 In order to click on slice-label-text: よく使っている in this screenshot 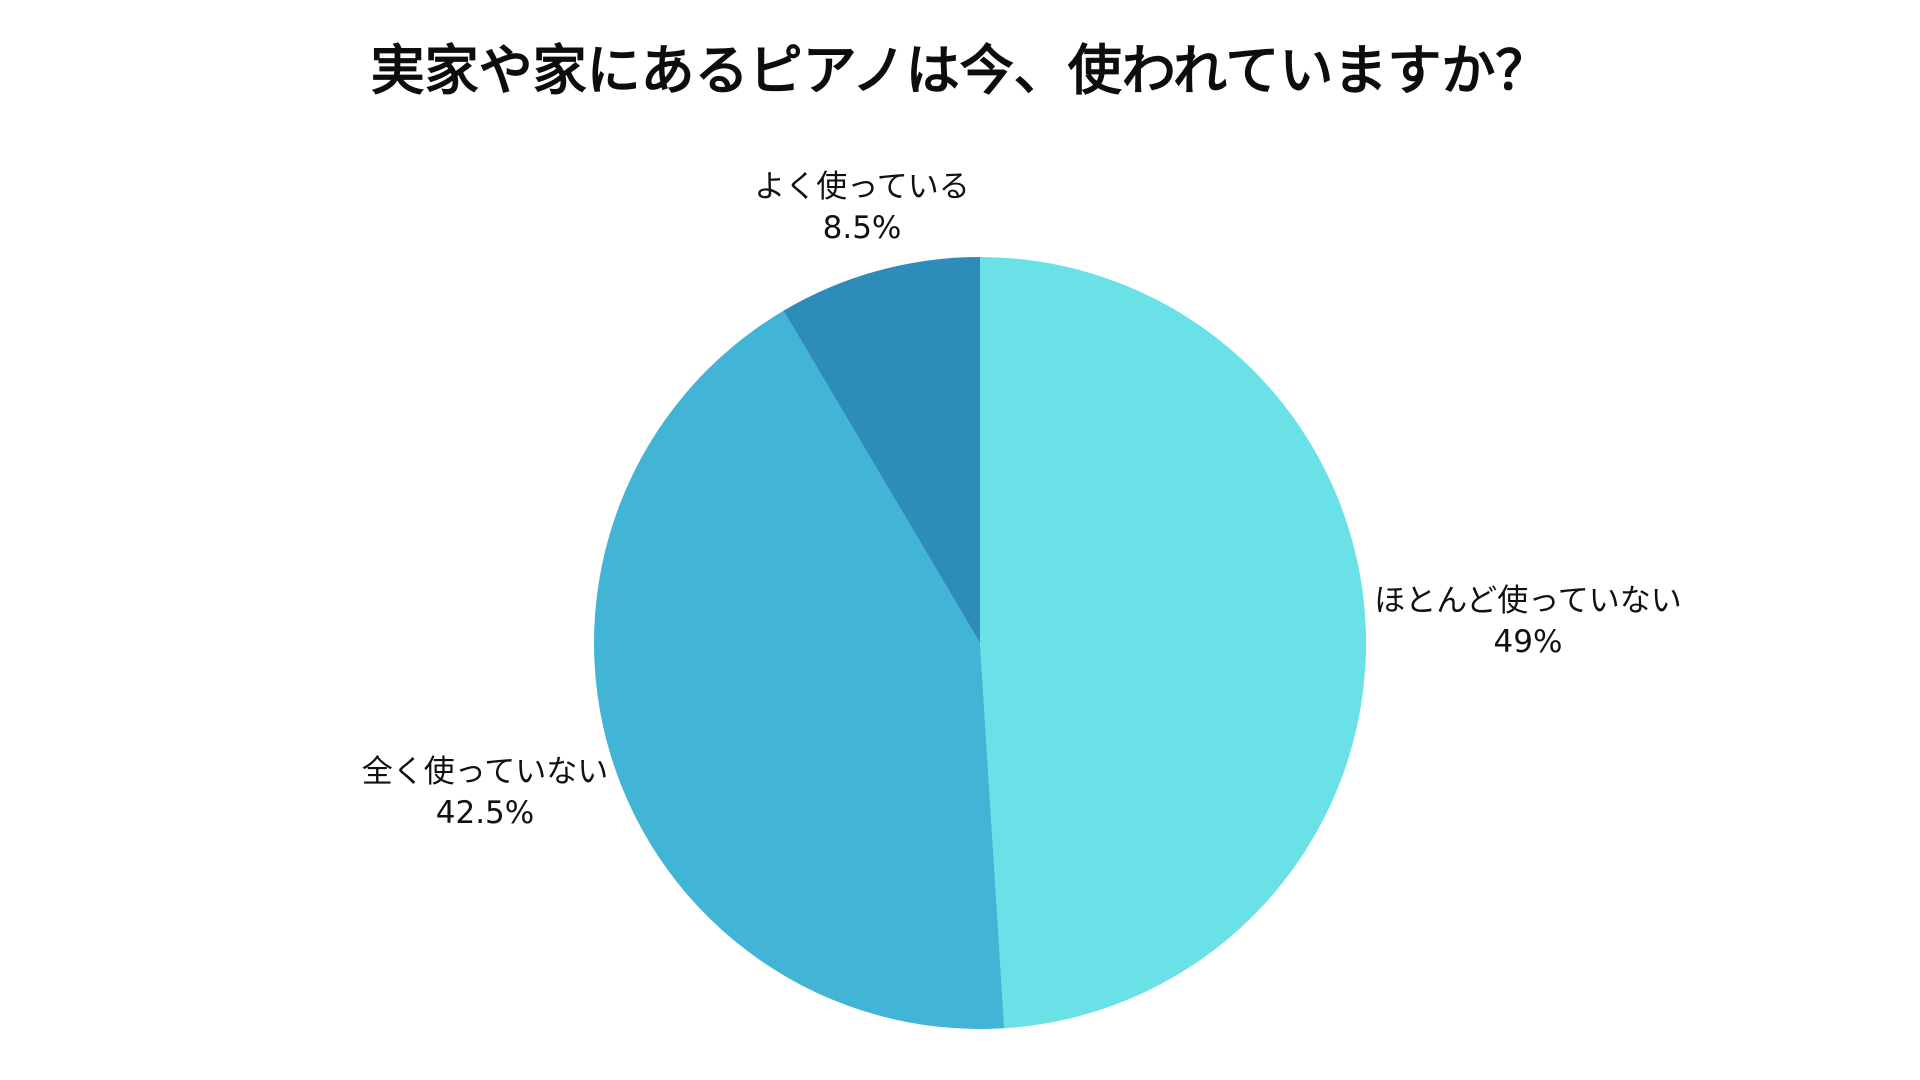, I will do `click(862, 187)`.